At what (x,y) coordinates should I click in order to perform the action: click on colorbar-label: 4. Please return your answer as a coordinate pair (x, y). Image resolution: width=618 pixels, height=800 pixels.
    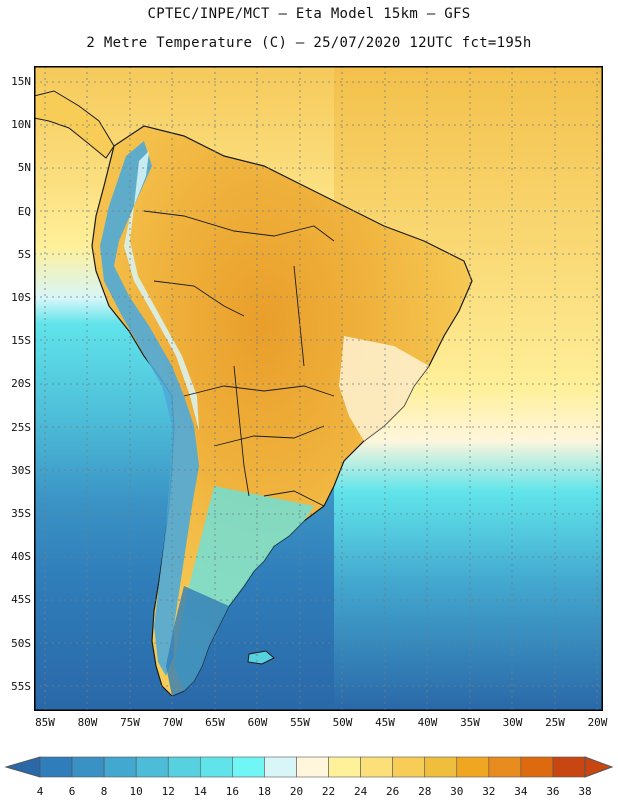
    Looking at the image, I should click on (40, 791).